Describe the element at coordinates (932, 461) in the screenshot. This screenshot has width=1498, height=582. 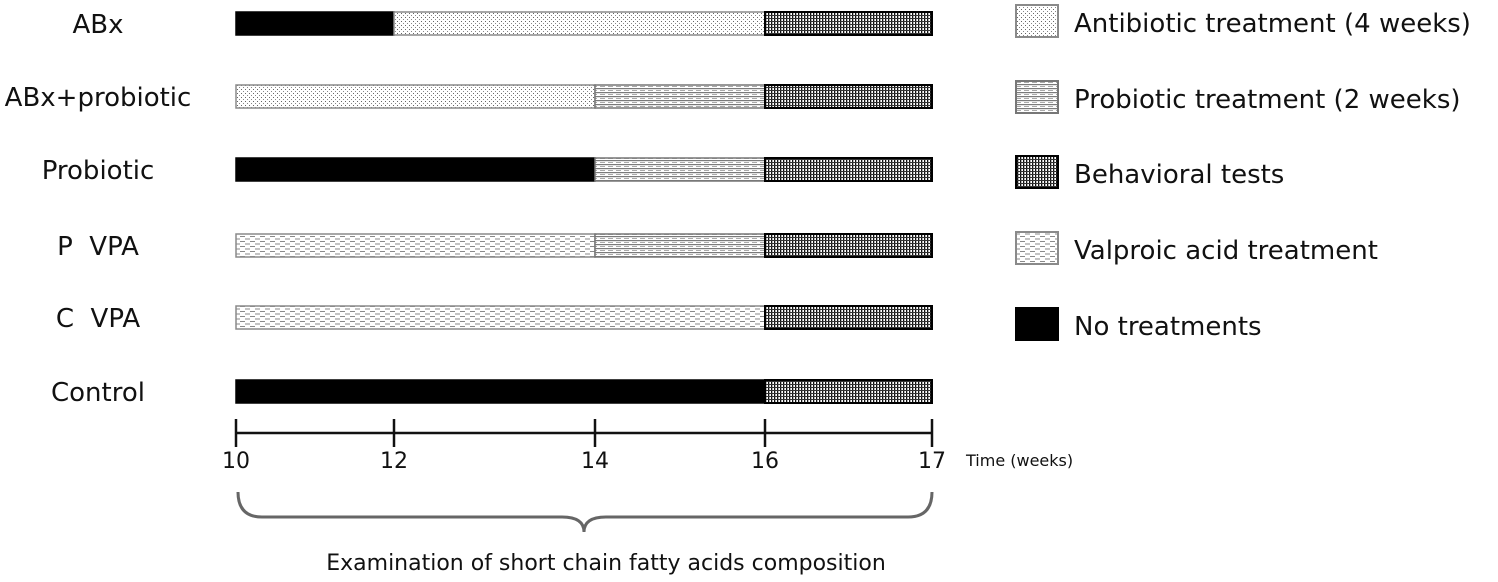
I see `axis-tick-label: 17` at that location.